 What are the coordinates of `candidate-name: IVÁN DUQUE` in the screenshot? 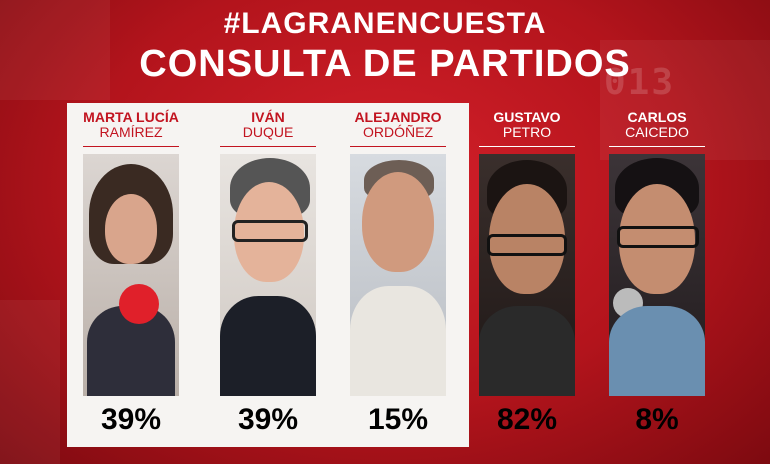 It's located at (268, 125).